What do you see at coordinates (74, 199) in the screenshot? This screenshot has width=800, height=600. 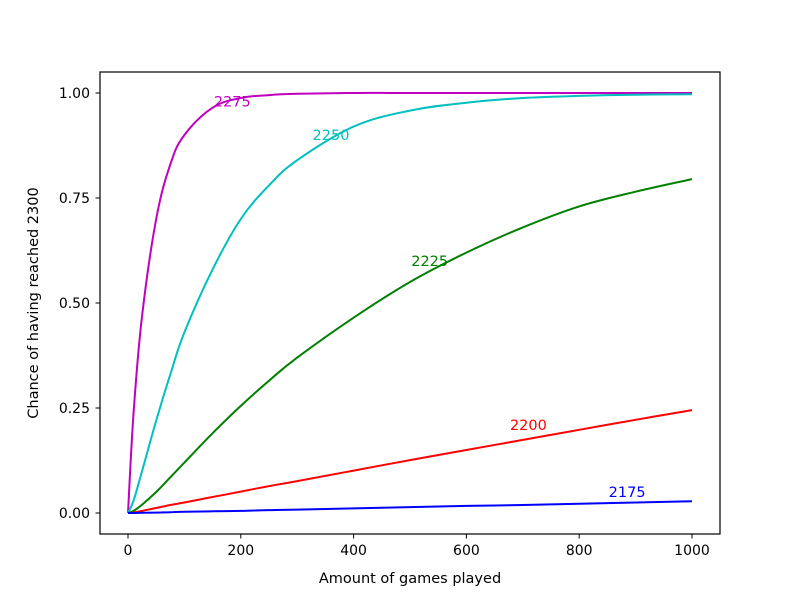 I see `y-tick-label: 0.75` at bounding box center [74, 199].